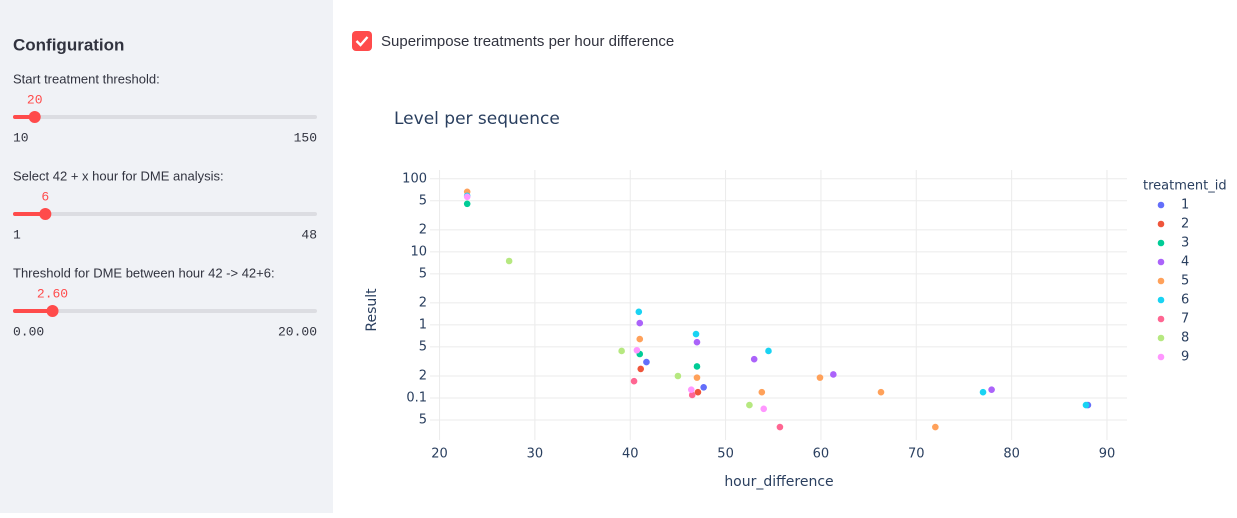 This screenshot has width=1237, height=518. Describe the element at coordinates (35, 99) in the screenshot. I see `slider-value: 20` at that location.